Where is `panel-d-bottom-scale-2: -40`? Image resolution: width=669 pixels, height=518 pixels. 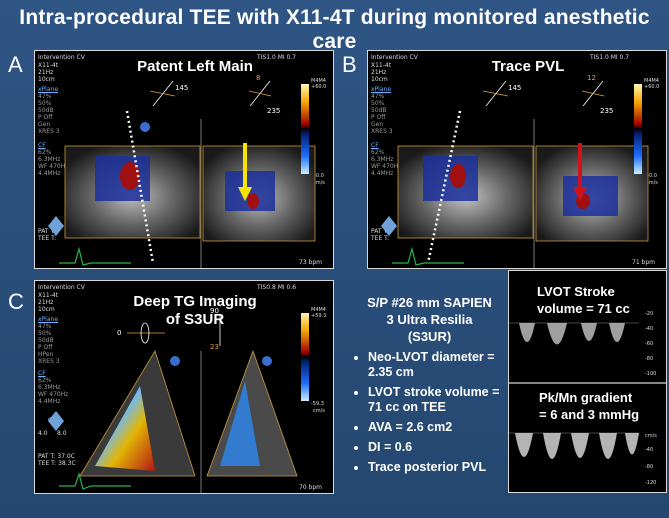
panel-d-bottom-scale-2: -40 is located at coordinates (649, 450).